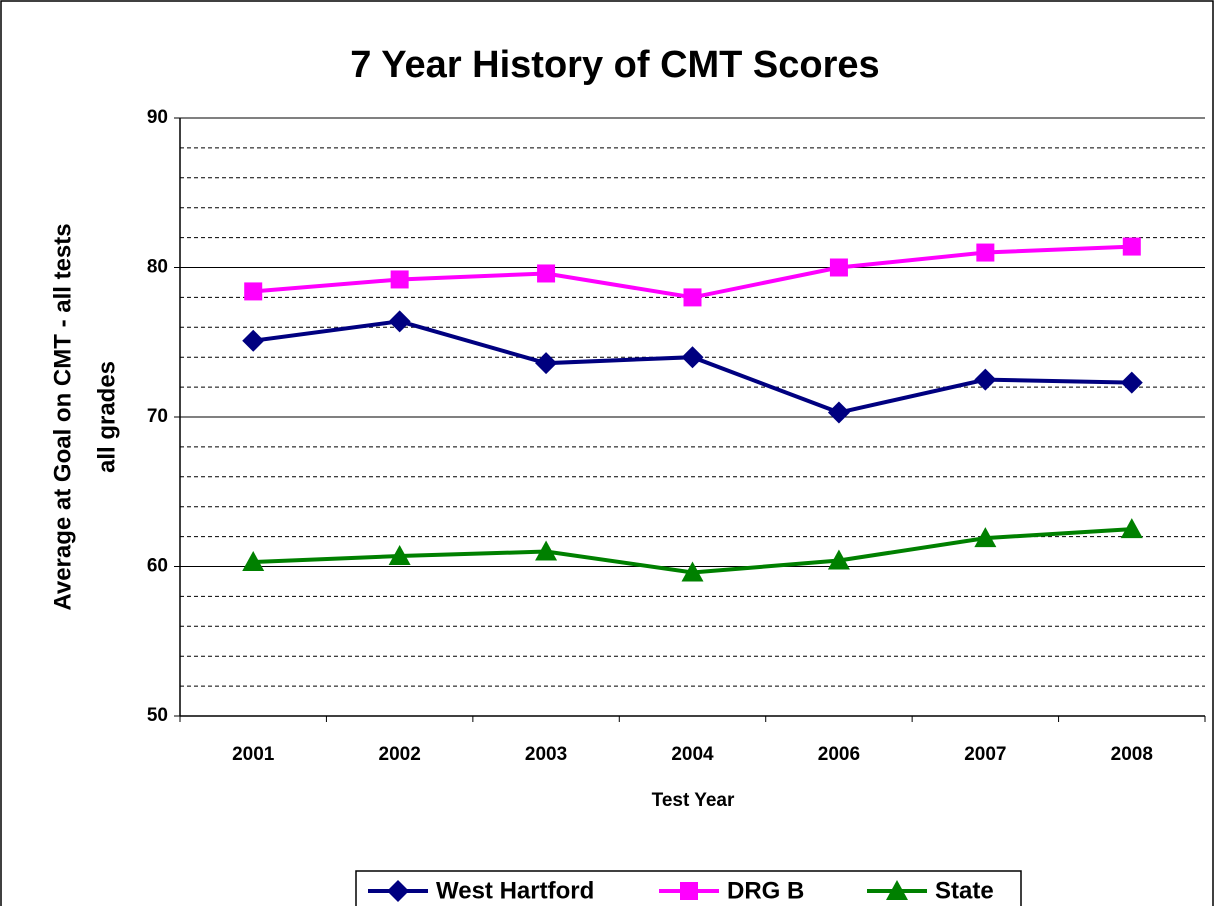  Describe the element at coordinates (106, 417) in the screenshot. I see `y-axis-label-line: all grades` at that location.